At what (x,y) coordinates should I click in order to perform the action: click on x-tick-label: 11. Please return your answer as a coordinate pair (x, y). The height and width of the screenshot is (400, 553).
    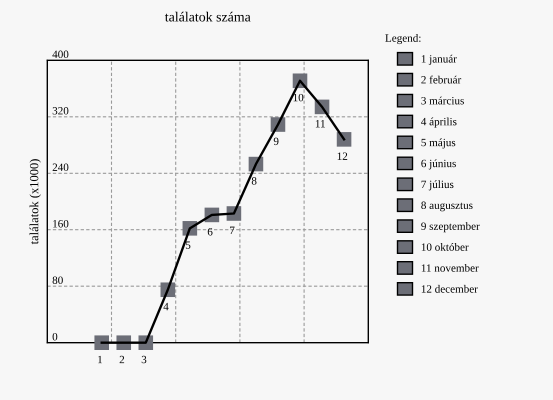
    Looking at the image, I should click on (320, 124).